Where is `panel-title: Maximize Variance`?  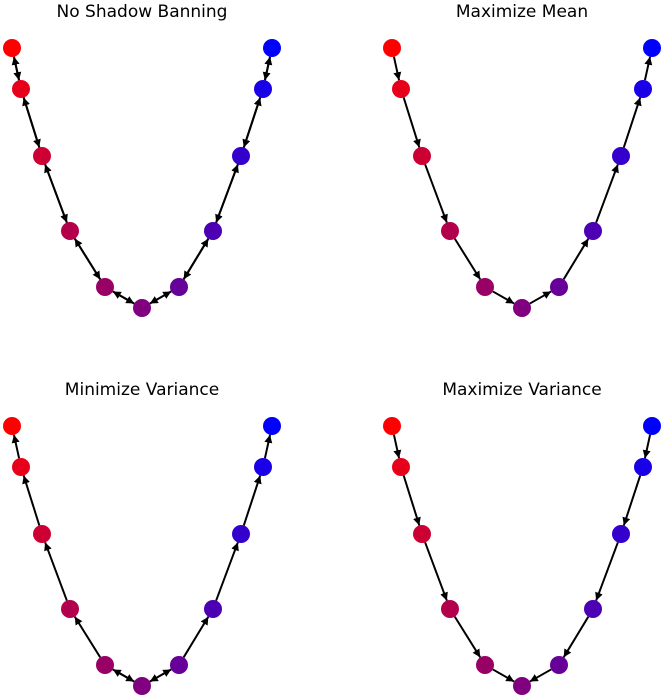 panel-title: Maximize Variance is located at coordinates (521, 390).